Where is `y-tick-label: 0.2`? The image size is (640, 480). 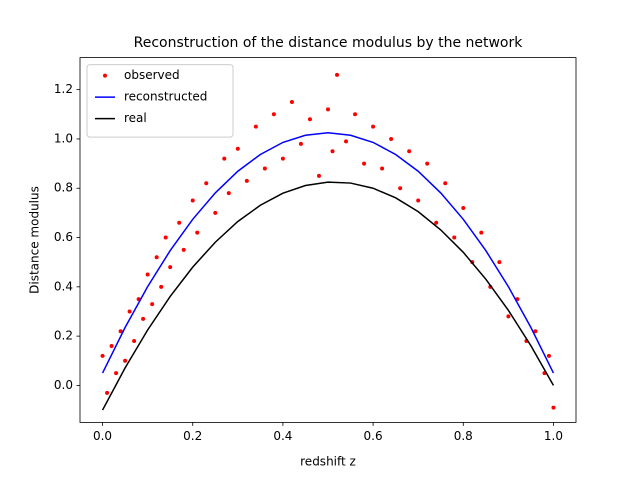 y-tick-label: 0.2 is located at coordinates (63, 336).